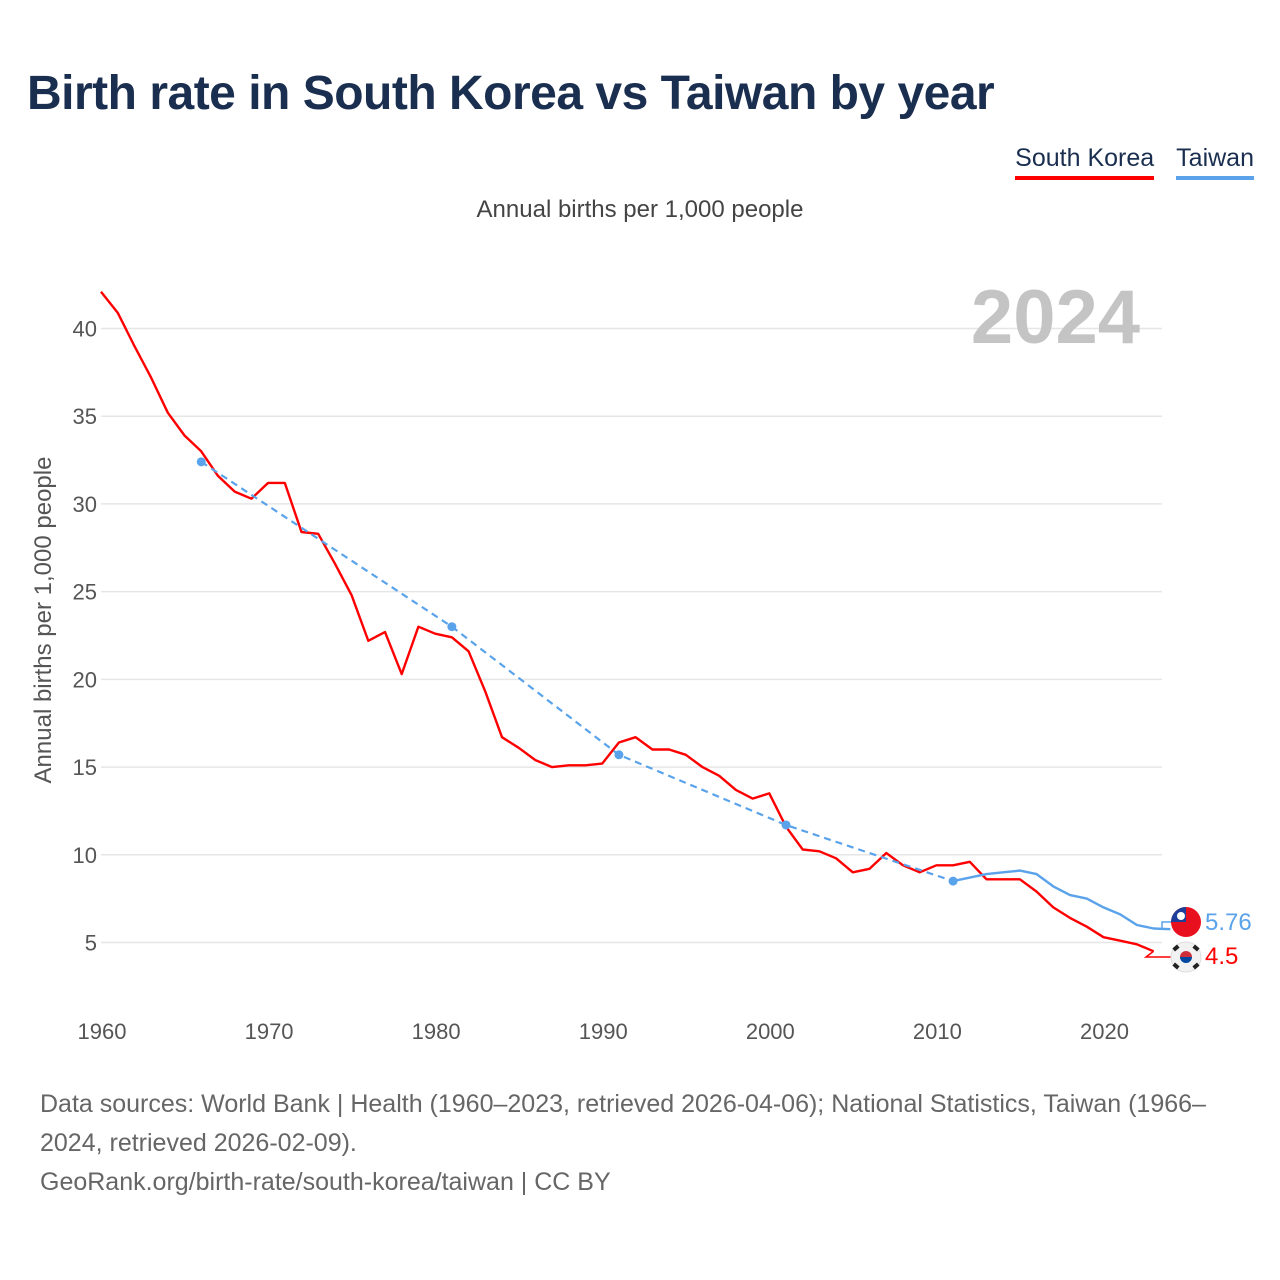 This screenshot has height=1280, width=1280. I want to click on legend-item-taiwan: Taiwan, so click(1215, 162).